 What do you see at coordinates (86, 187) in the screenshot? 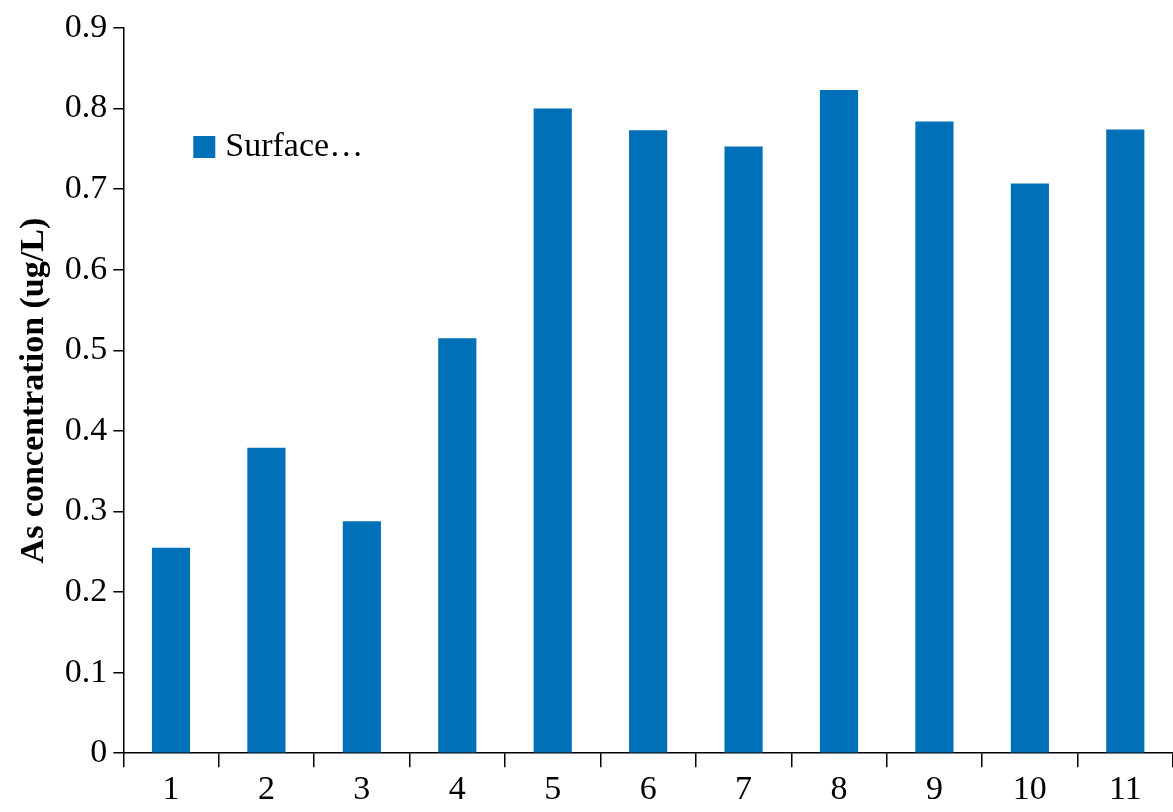
I see `y-tick-label: 0.7` at bounding box center [86, 187].